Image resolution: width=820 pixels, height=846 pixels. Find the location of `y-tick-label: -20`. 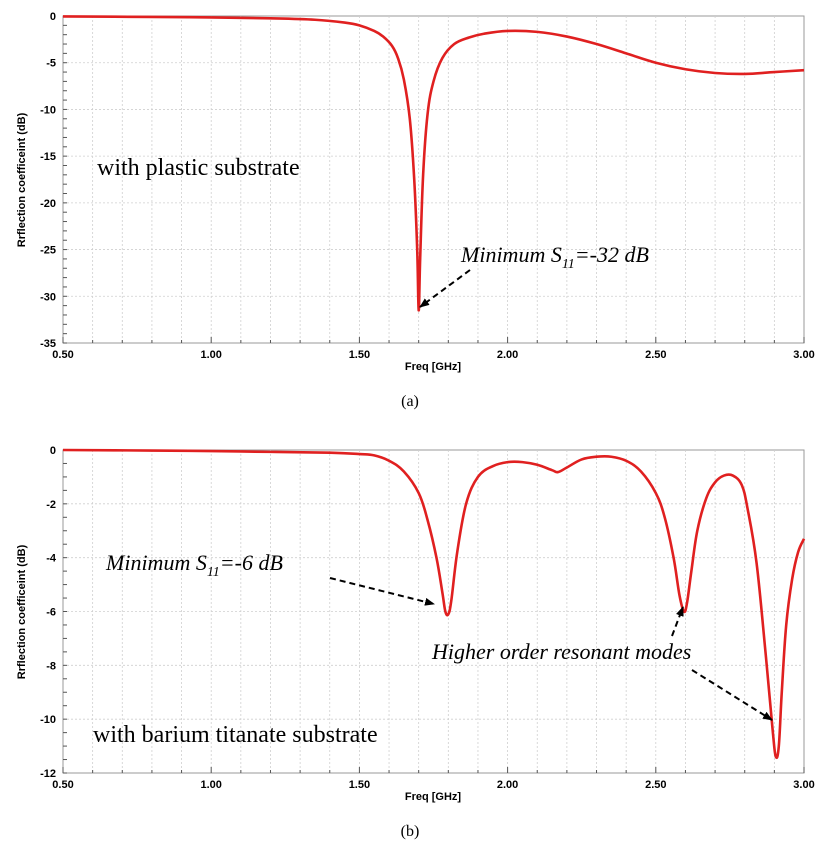

y-tick-label: -20 is located at coordinates (48, 204).